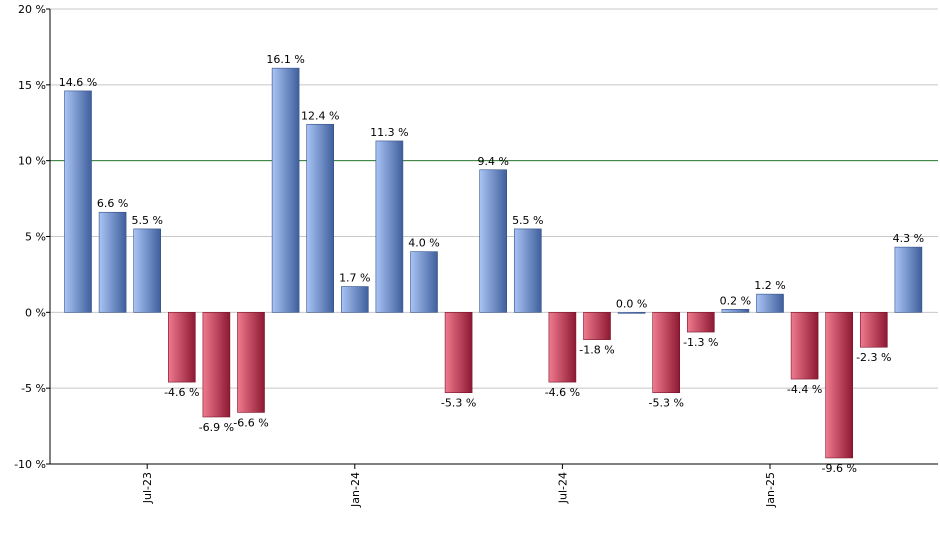 This screenshot has height=555, width=940. Describe the element at coordinates (423, 243) in the screenshot. I see `data-label: 4.0 %` at that location.